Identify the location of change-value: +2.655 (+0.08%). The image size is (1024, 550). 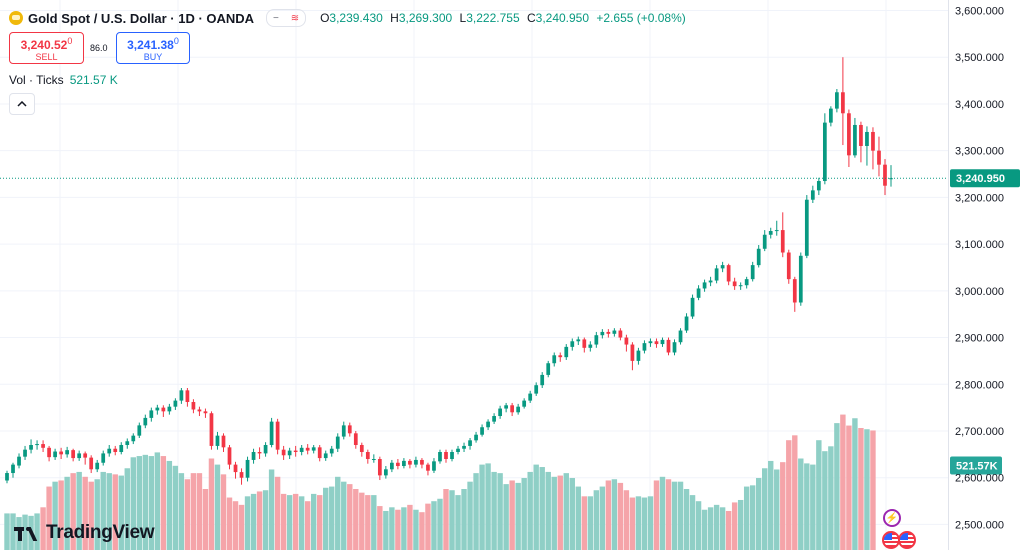
(641, 18).